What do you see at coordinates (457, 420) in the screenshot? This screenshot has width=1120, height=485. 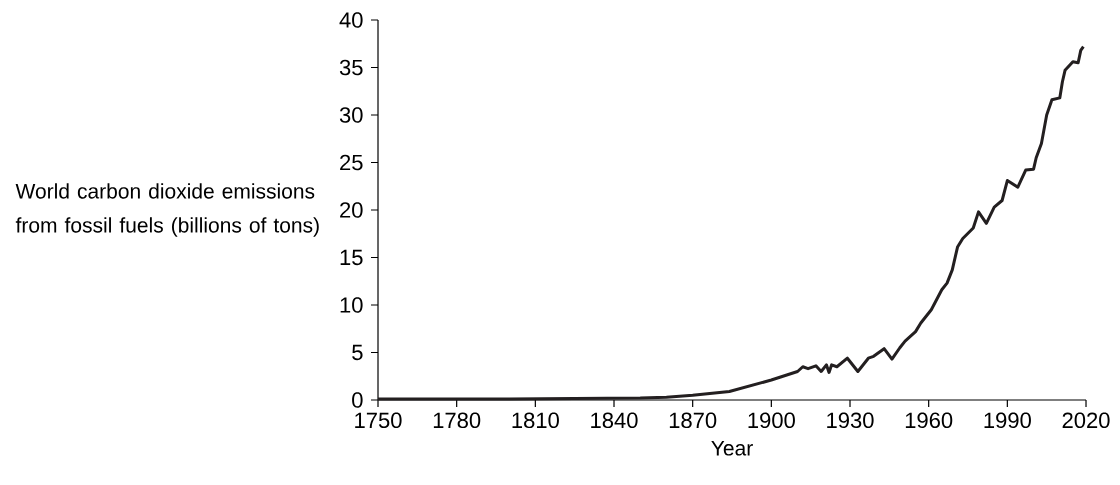 I see `x-tick-label: 1780` at bounding box center [457, 420].